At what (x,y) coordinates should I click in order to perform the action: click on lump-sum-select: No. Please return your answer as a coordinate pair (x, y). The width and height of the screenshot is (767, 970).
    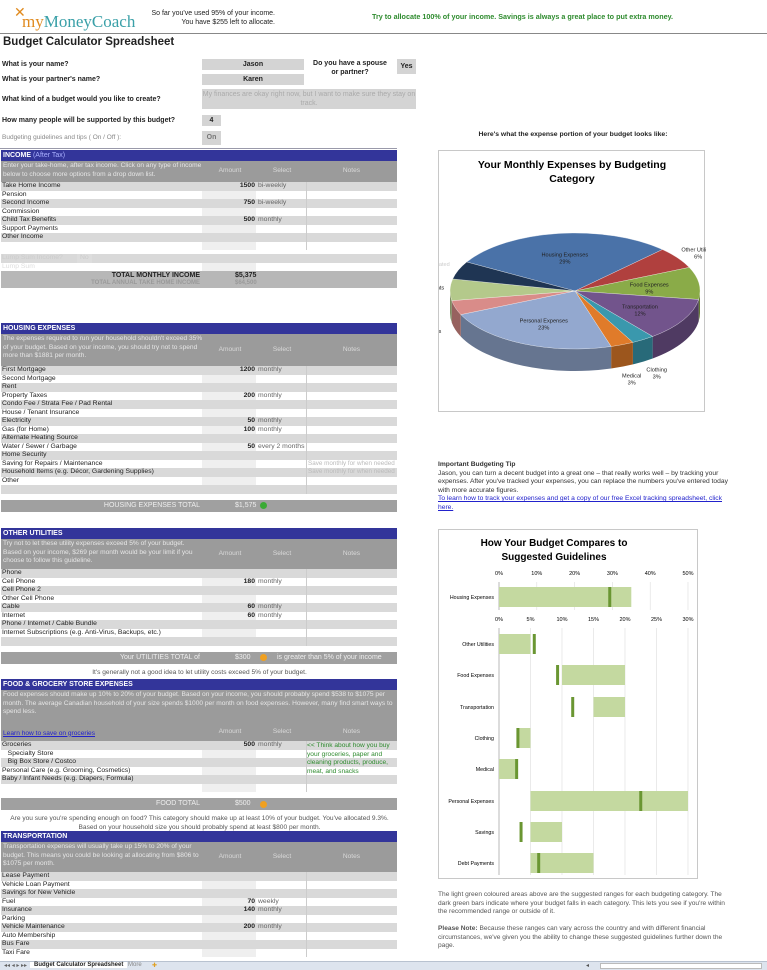
    Looking at the image, I should click on (84, 258).